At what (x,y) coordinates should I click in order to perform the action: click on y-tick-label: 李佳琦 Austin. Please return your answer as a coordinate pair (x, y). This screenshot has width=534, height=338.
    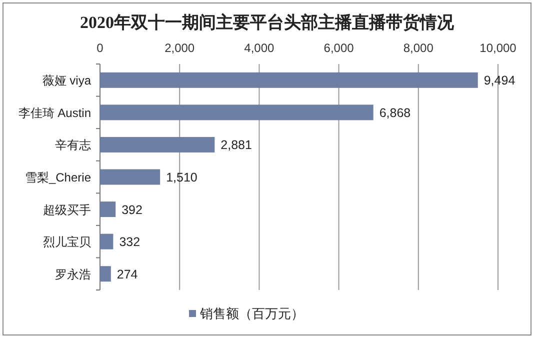
    Looking at the image, I should click on (54, 113).